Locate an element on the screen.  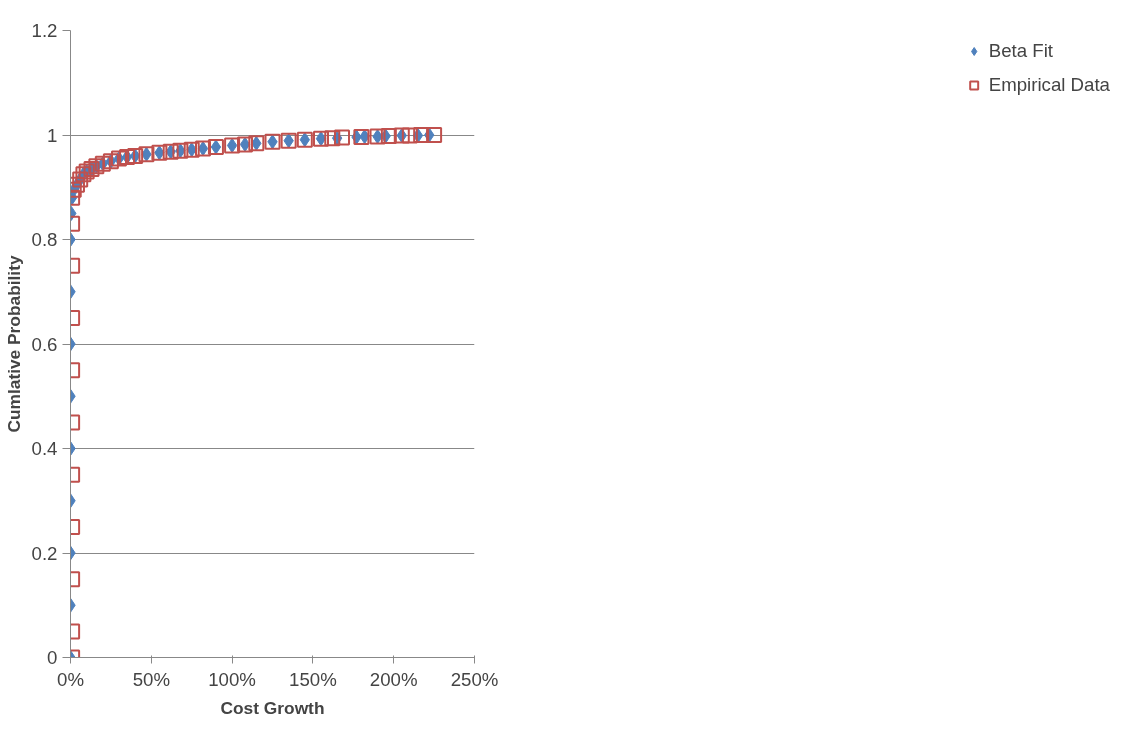
legend-label: Empirical Data is located at coordinates (1049, 85).